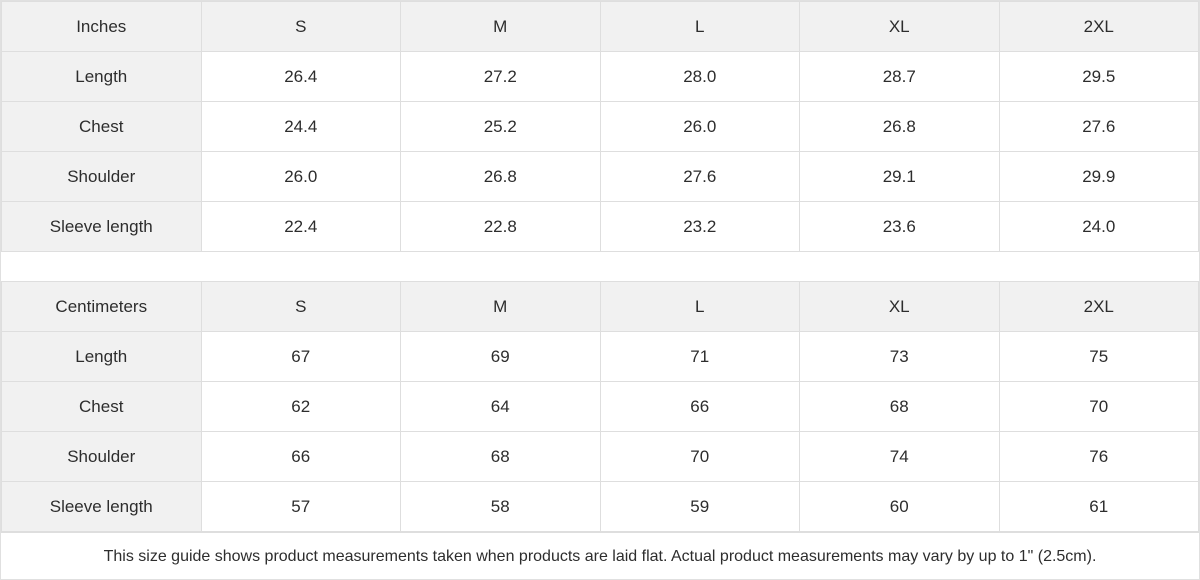 Image resolution: width=1200 pixels, height=580 pixels. Describe the element at coordinates (300, 126) in the screenshot. I see `measurement-value-cell: 24.4` at that location.